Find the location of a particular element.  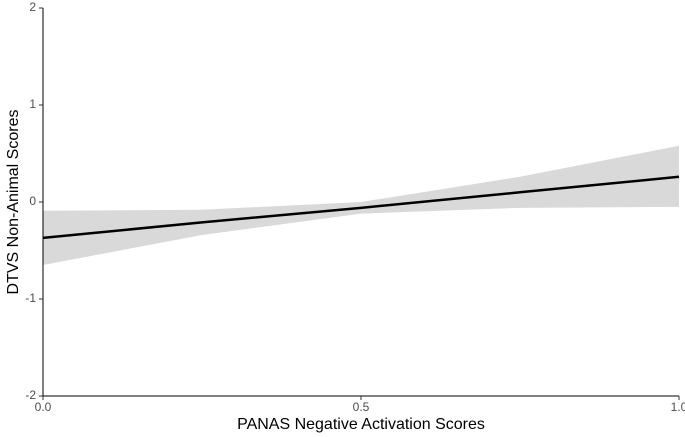

y-tick-label: -2 is located at coordinates (30, 395).